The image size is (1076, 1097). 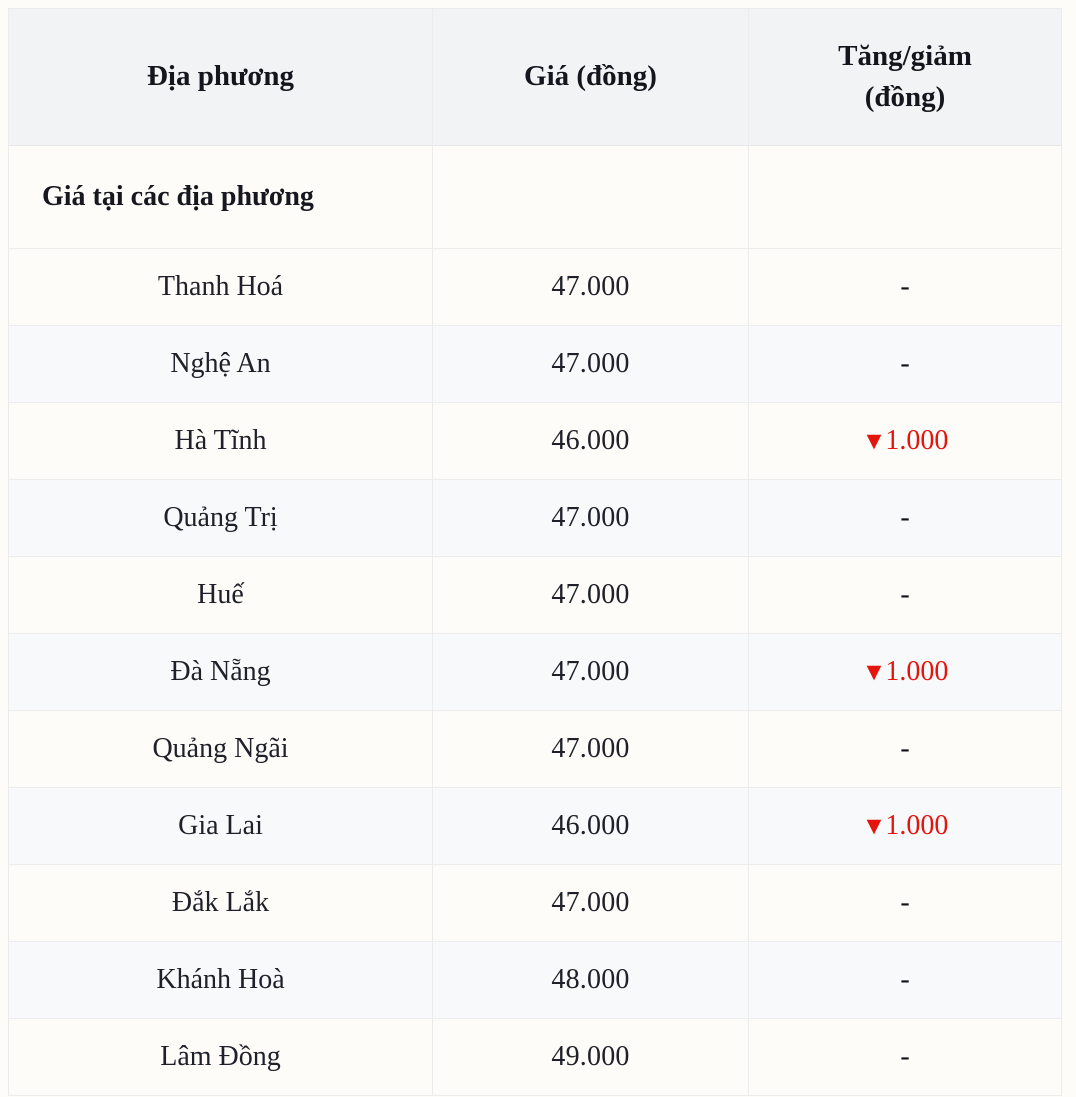 I want to click on table-row: Nghệ An 47.000 -, so click(x=535, y=364).